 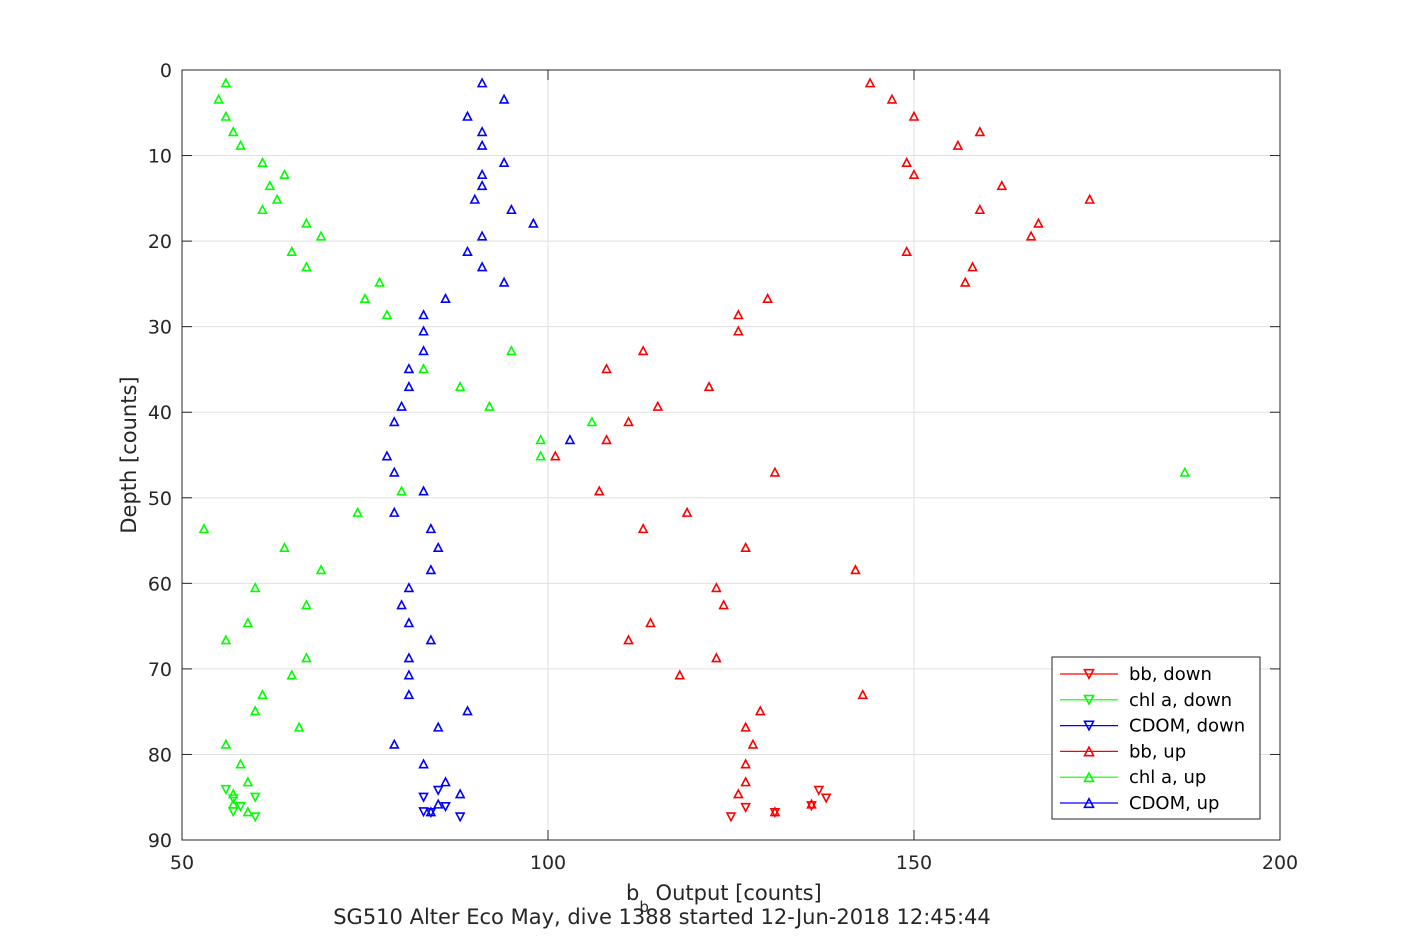 What do you see at coordinates (160, 157) in the screenshot?
I see `y-tick-label: 10` at bounding box center [160, 157].